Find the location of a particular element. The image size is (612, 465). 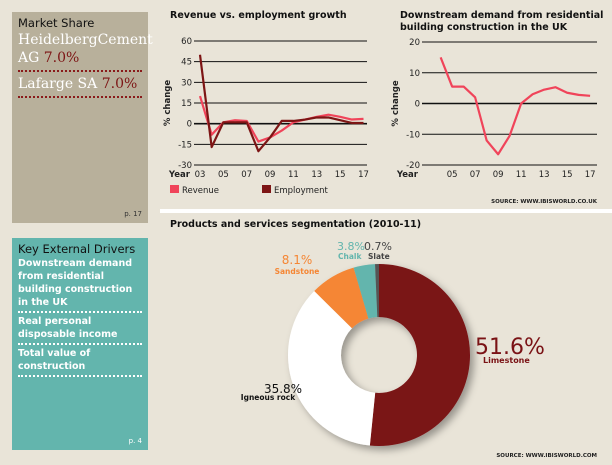

slice-value-label: 8.1% is located at coordinates (297, 260).